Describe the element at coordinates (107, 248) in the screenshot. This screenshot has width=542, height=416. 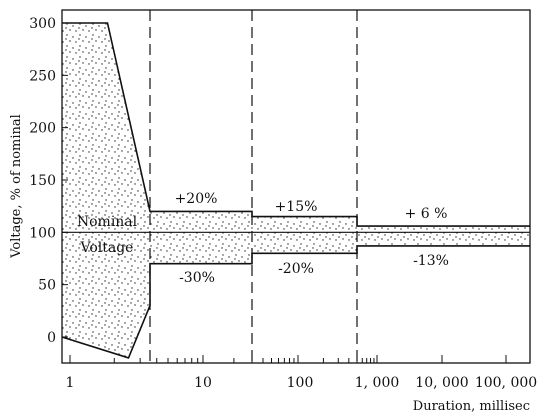
I see `annotation: Voltage` at that location.